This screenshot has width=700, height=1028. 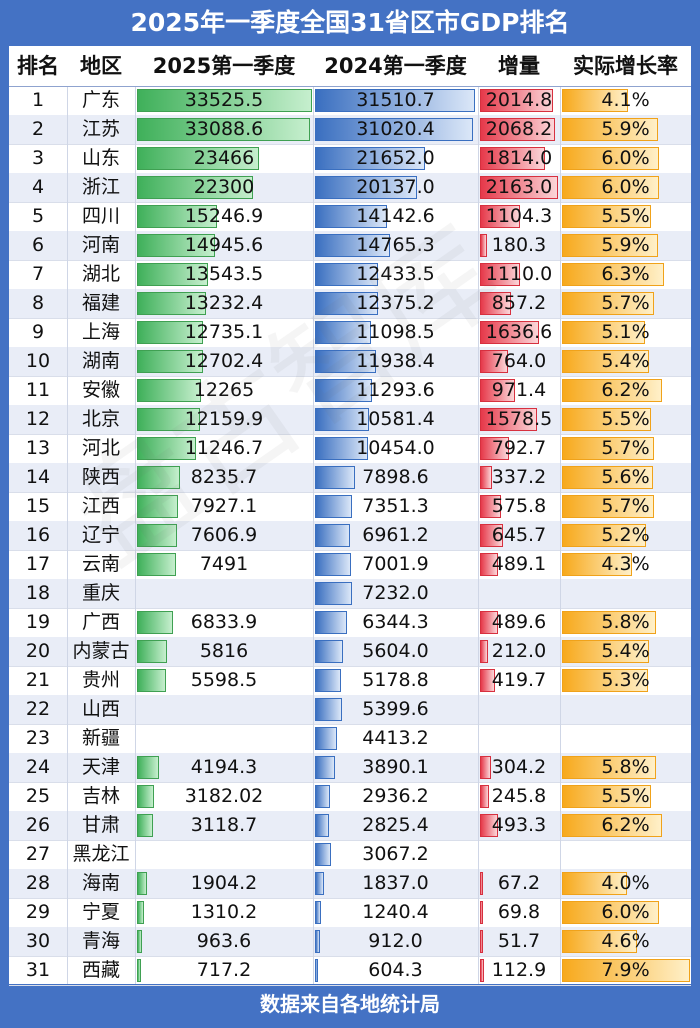 I want to click on gdp2024-cell: 1240.4, so click(x=395, y=912).